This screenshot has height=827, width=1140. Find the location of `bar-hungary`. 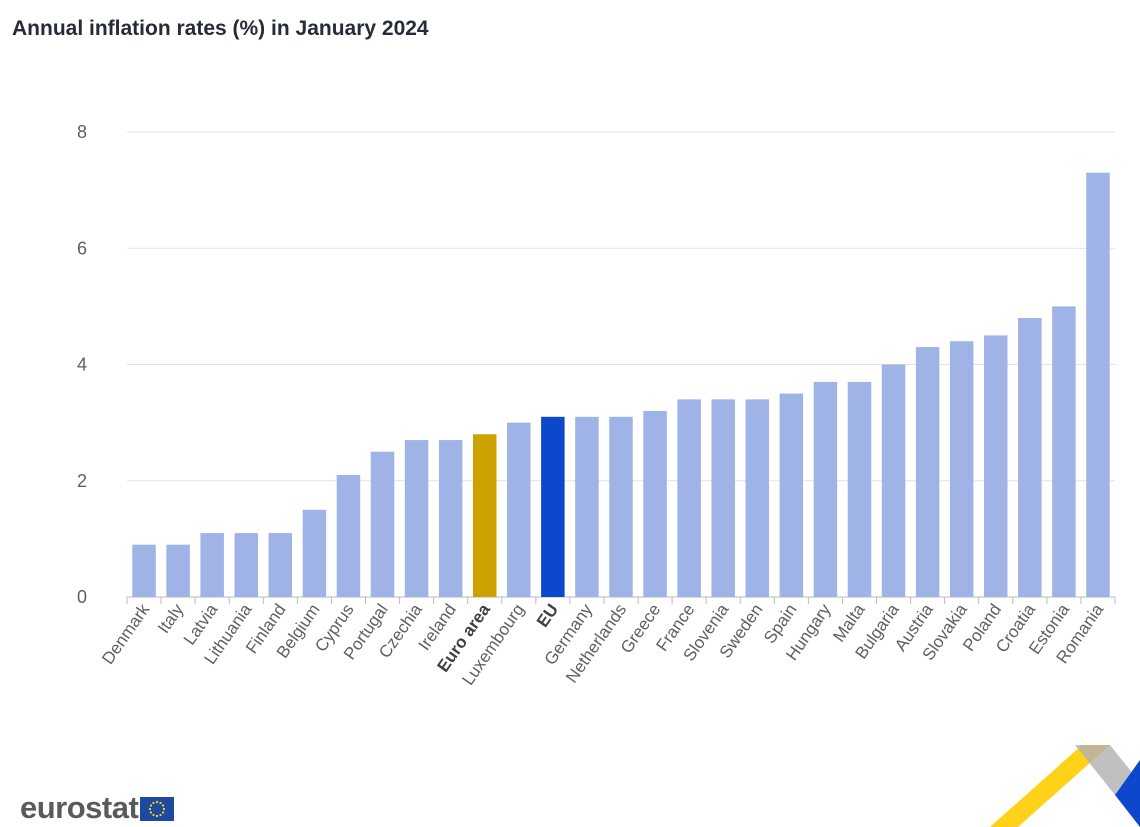

bar-hungary is located at coordinates (825, 489).